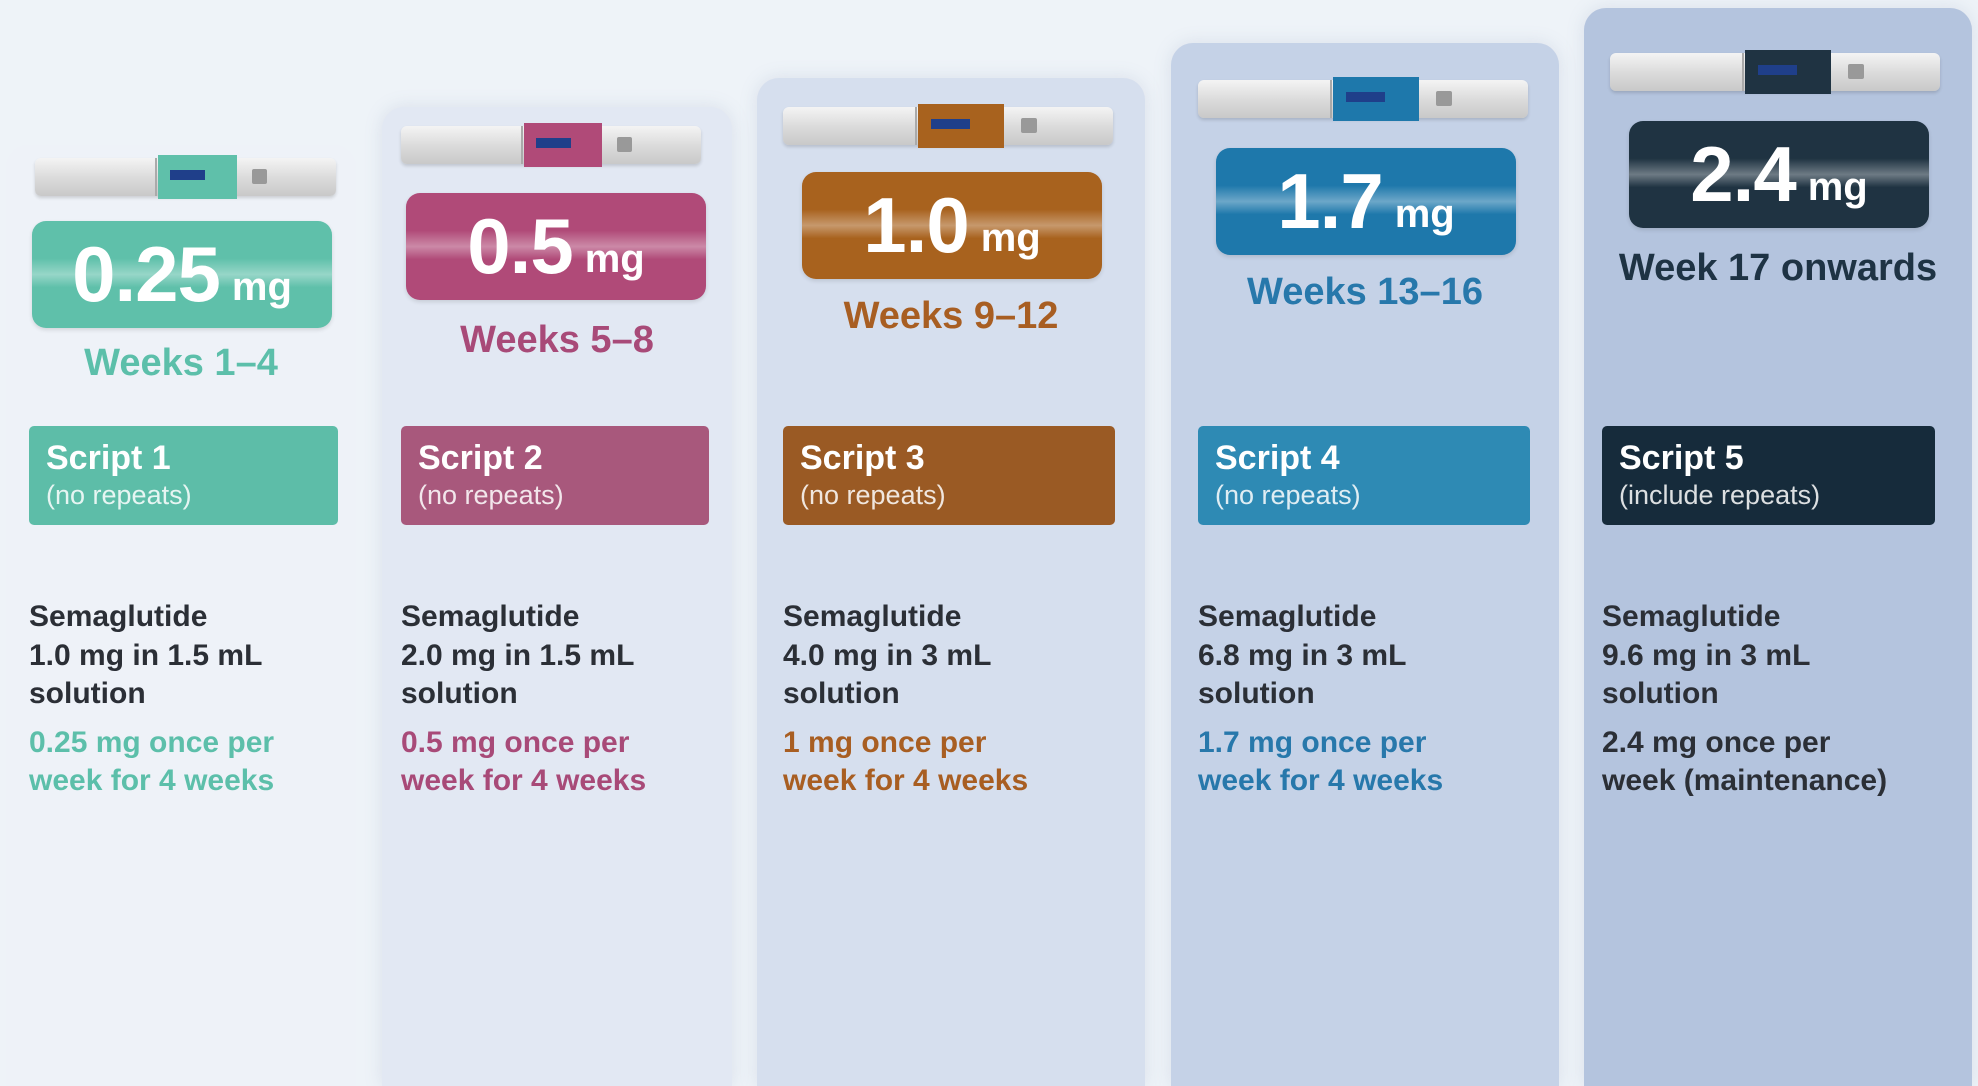 This screenshot has height=1086, width=1978. What do you see at coordinates (520, 246) in the screenshot?
I see `dose-value: 0.5` at bounding box center [520, 246].